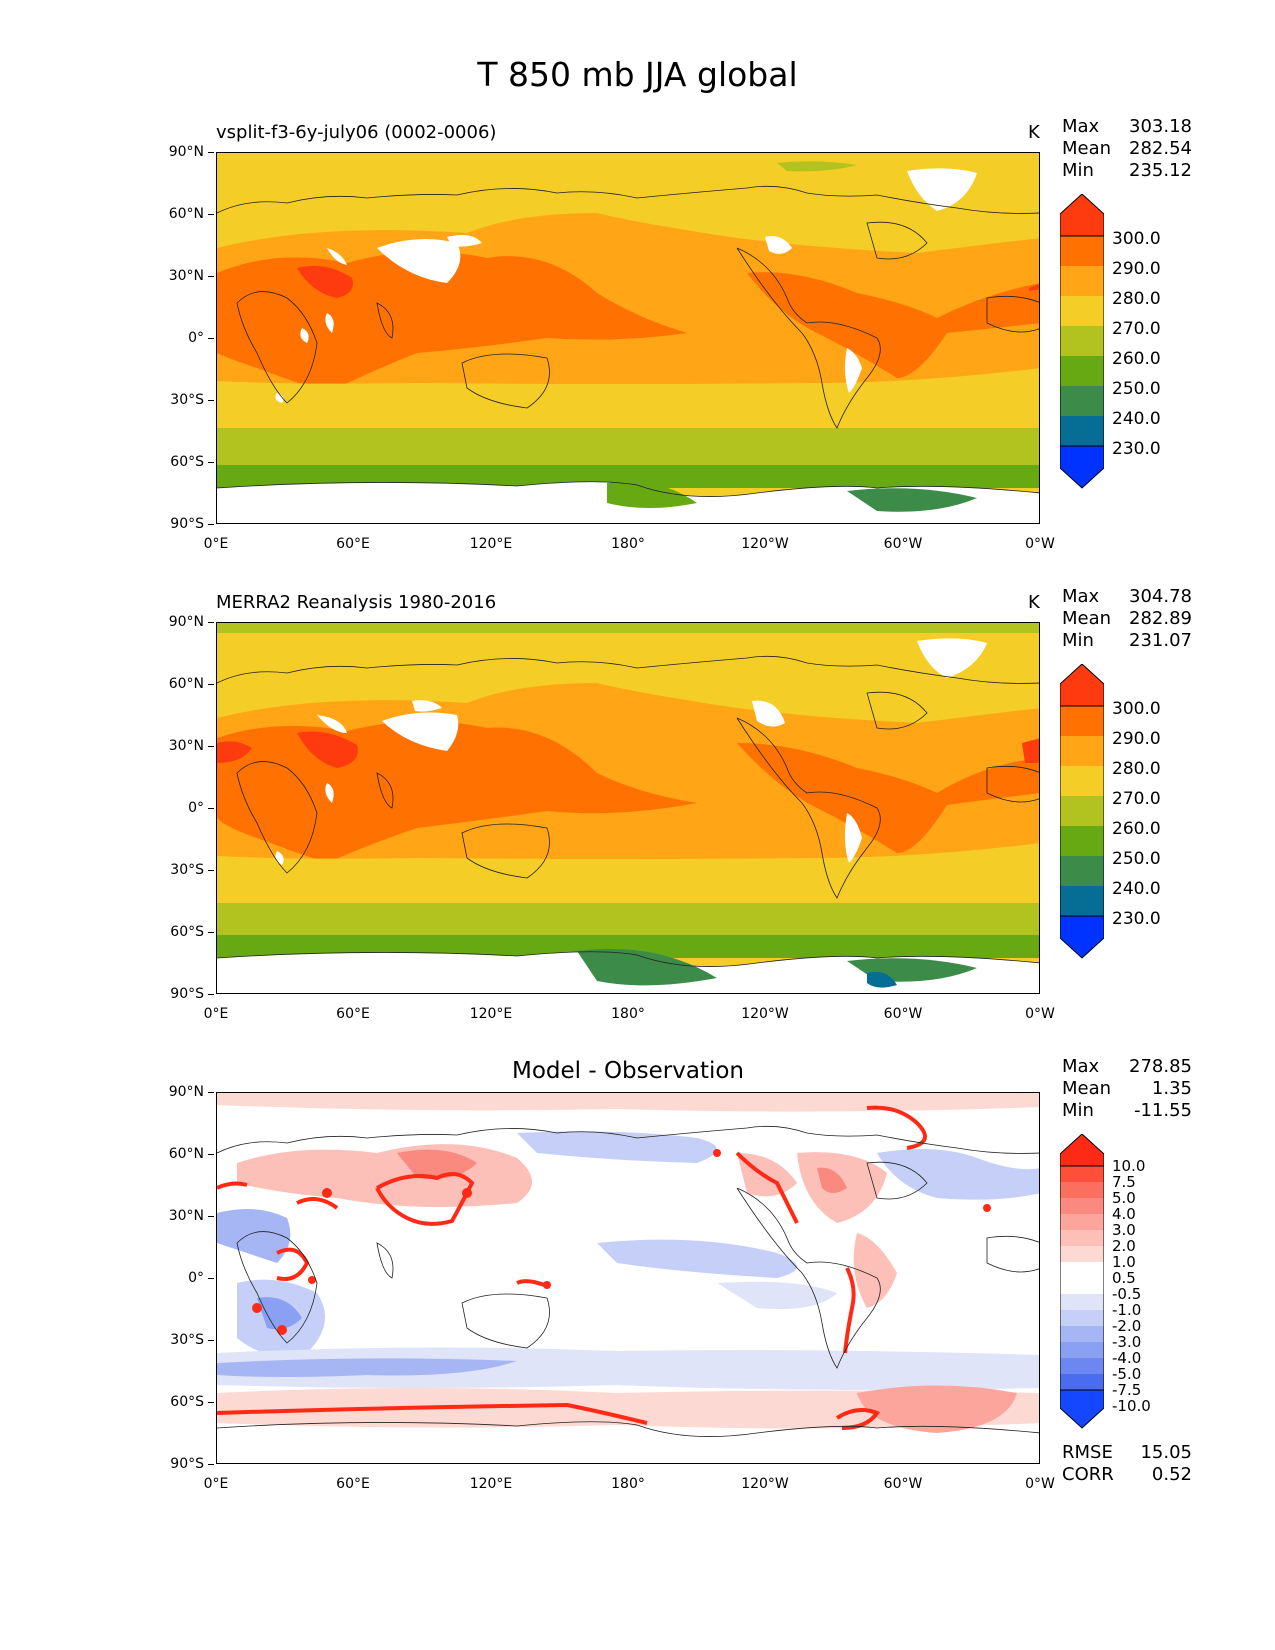 The width and height of the screenshot is (1275, 1650). I want to click on rmse-value: 15.05, so click(1166, 1452).